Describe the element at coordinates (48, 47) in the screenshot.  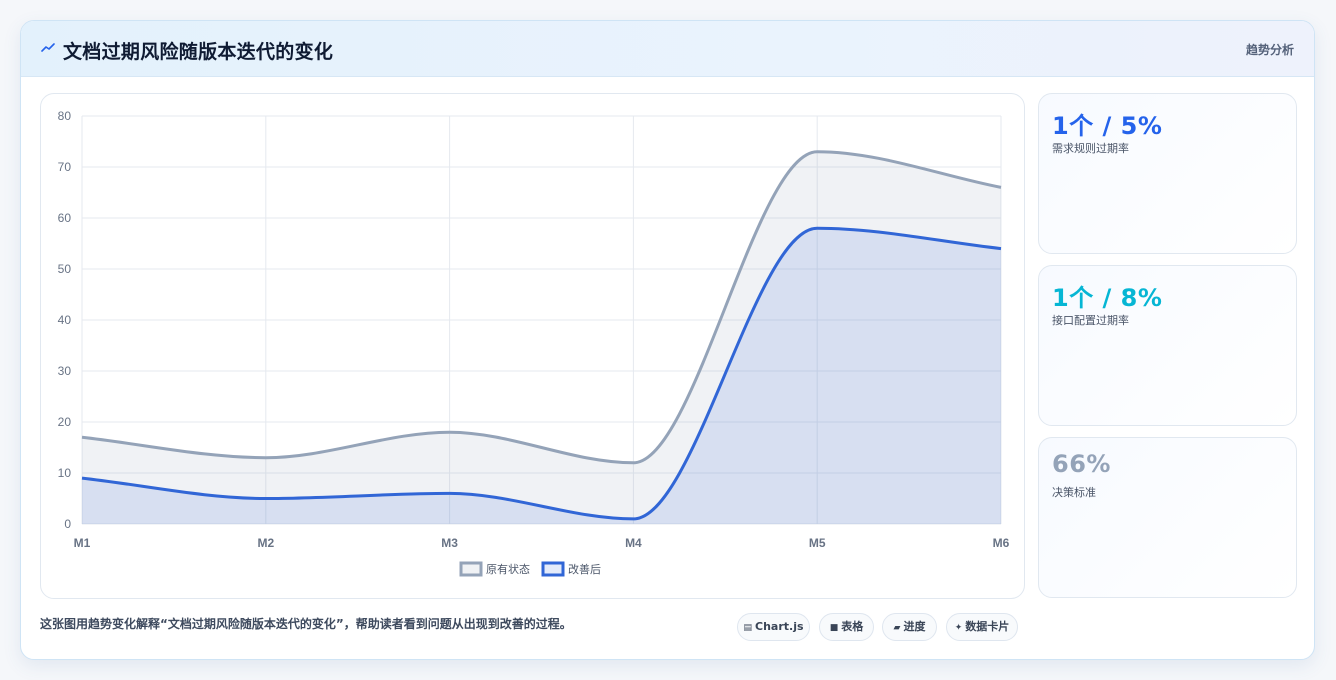
I see `trend-icon` at that location.